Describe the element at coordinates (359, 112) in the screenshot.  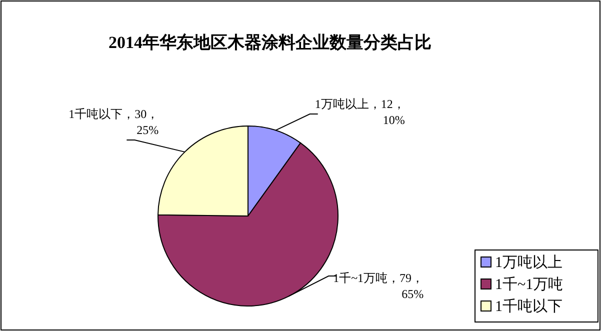
I see `data-label: 1万吨以上，12，10%` at that location.